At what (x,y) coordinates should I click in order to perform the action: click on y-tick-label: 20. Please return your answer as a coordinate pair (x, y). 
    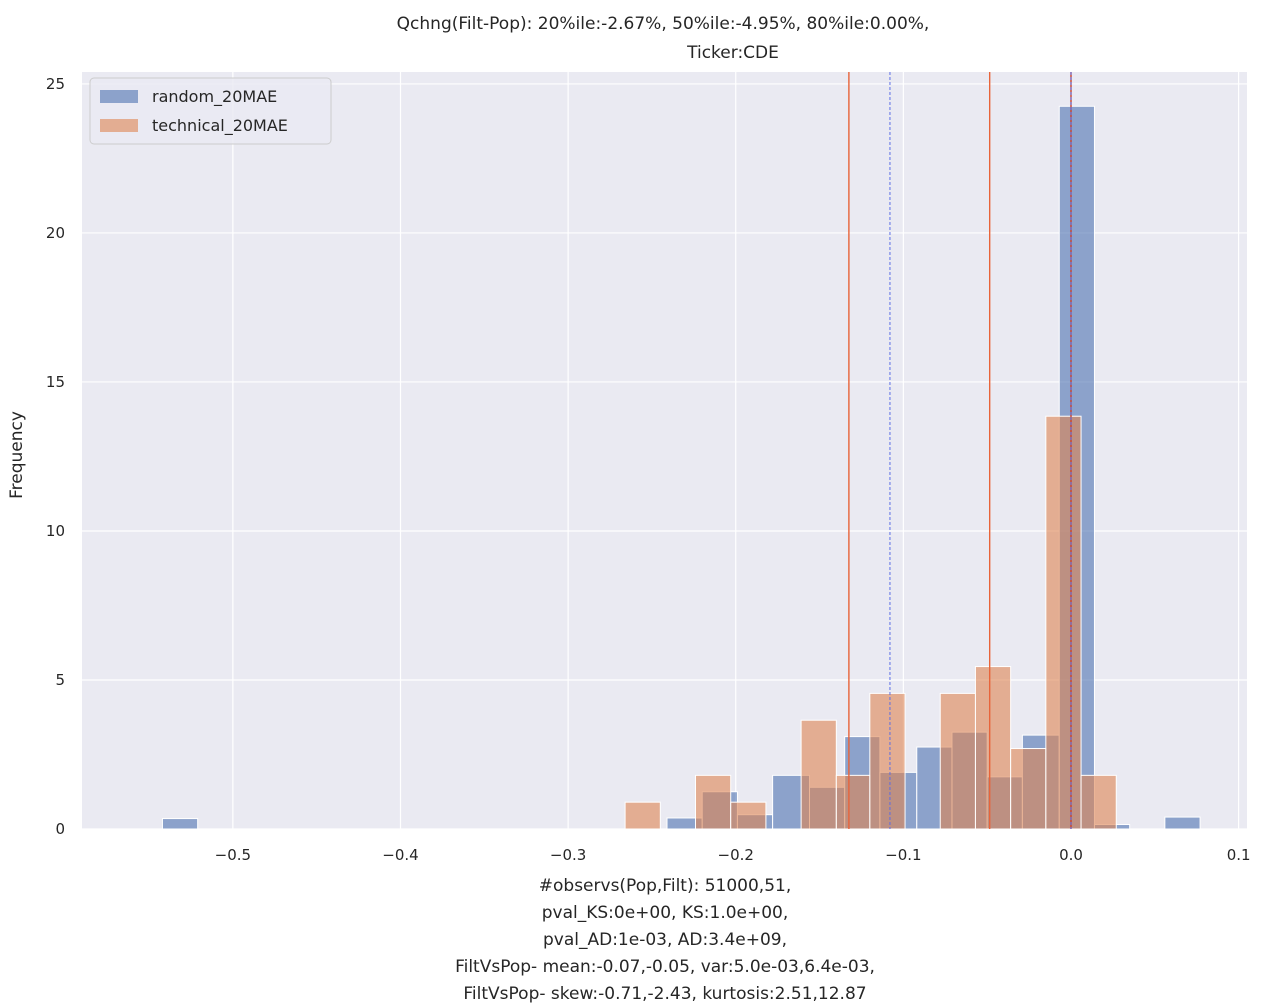
    Looking at the image, I should click on (55, 233).